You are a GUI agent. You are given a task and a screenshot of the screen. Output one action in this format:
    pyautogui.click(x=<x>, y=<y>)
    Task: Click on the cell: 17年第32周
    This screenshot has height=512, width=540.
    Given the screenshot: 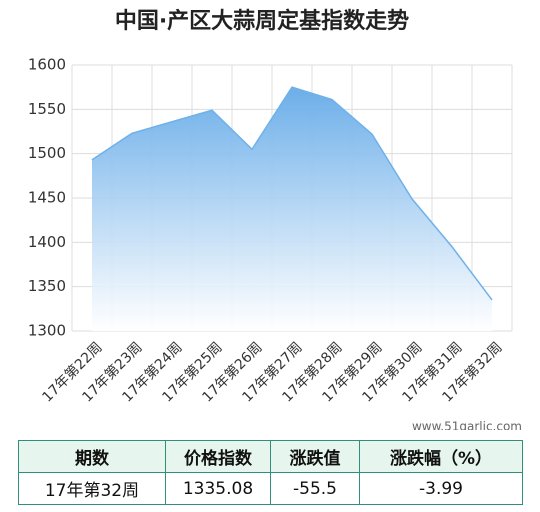 What is the action you would take?
    pyautogui.click(x=92, y=488)
    